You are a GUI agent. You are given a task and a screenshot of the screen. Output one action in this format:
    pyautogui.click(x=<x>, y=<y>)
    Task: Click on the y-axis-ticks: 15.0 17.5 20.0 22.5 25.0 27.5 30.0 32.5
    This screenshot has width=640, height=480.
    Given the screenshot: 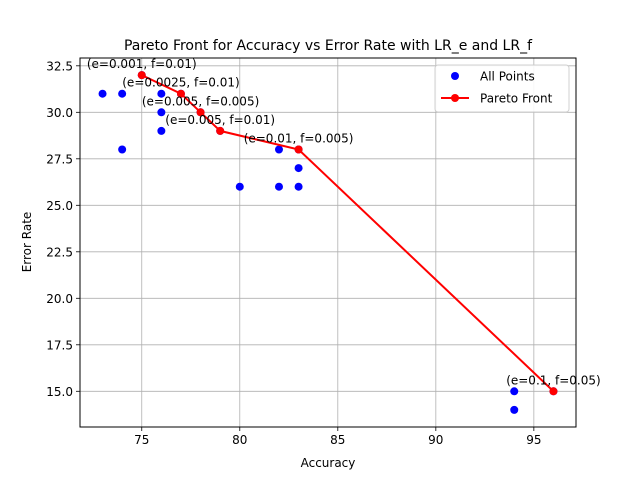 What is the action you would take?
    pyautogui.click(x=63, y=229)
    